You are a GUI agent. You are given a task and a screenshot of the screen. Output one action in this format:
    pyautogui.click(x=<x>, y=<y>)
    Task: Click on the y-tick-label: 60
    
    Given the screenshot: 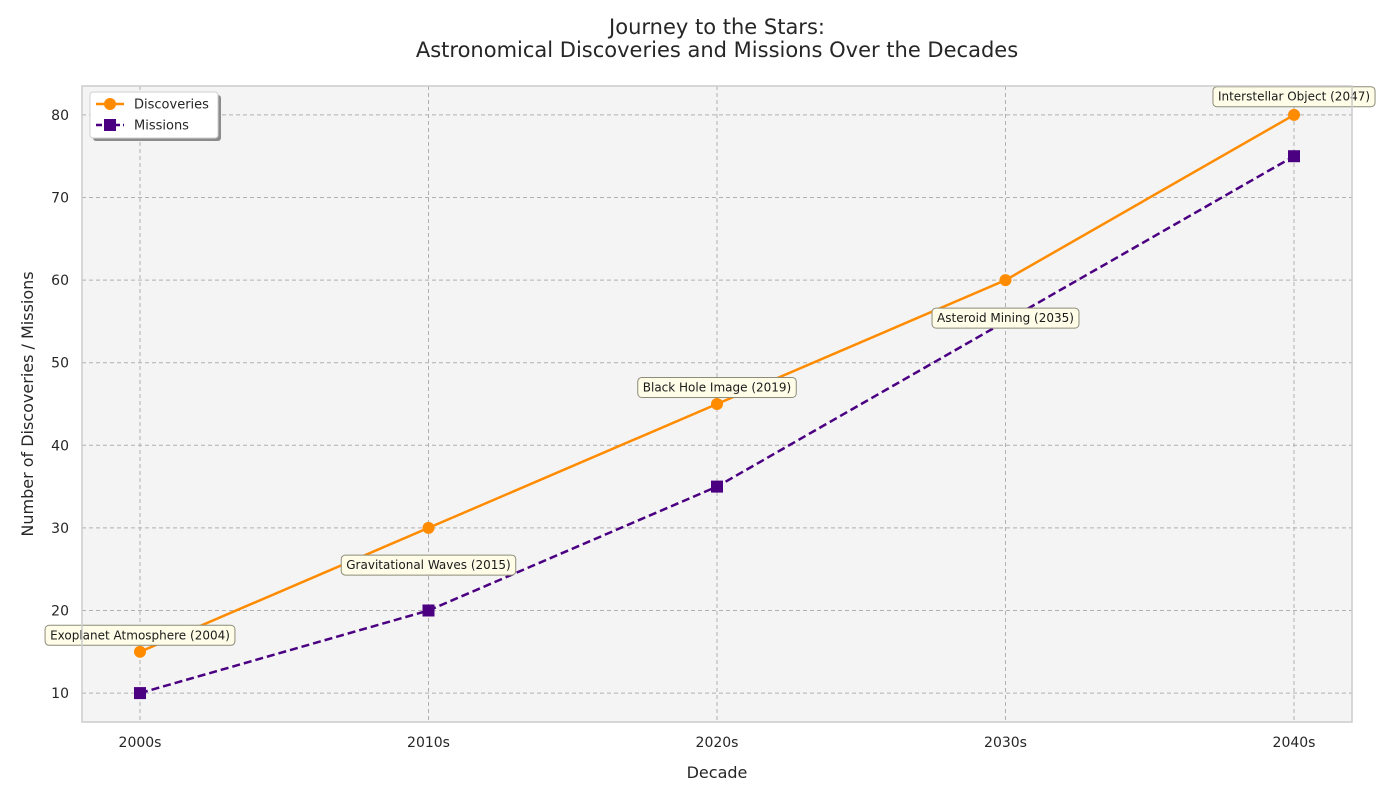 What is the action you would take?
    pyautogui.click(x=60, y=281)
    